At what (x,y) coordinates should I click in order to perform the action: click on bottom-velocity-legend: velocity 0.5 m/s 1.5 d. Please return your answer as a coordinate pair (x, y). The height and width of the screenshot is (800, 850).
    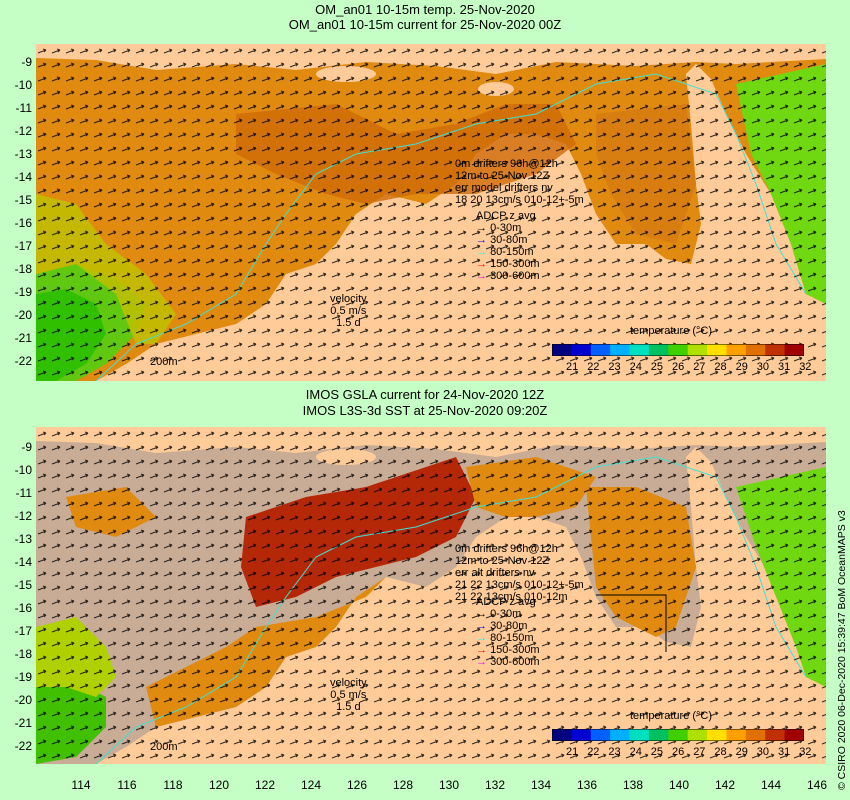
    Looking at the image, I should click on (348, 695).